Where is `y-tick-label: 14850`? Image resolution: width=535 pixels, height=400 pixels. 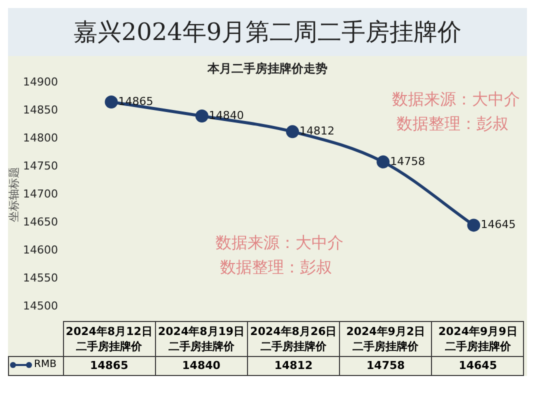 y-tick-label: 14850 is located at coordinates (40, 109).